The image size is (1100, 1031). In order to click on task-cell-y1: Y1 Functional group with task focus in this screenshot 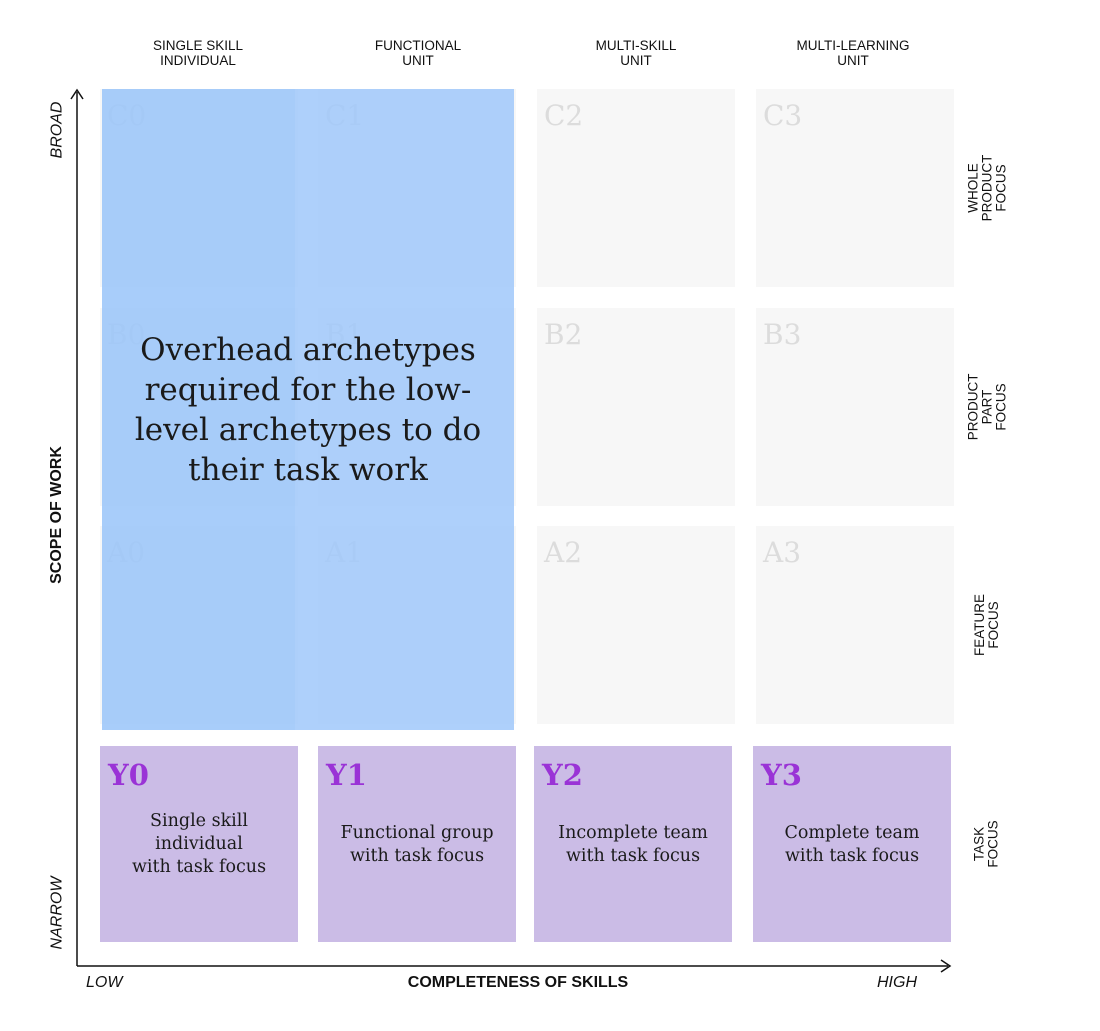, I will do `click(417, 844)`.